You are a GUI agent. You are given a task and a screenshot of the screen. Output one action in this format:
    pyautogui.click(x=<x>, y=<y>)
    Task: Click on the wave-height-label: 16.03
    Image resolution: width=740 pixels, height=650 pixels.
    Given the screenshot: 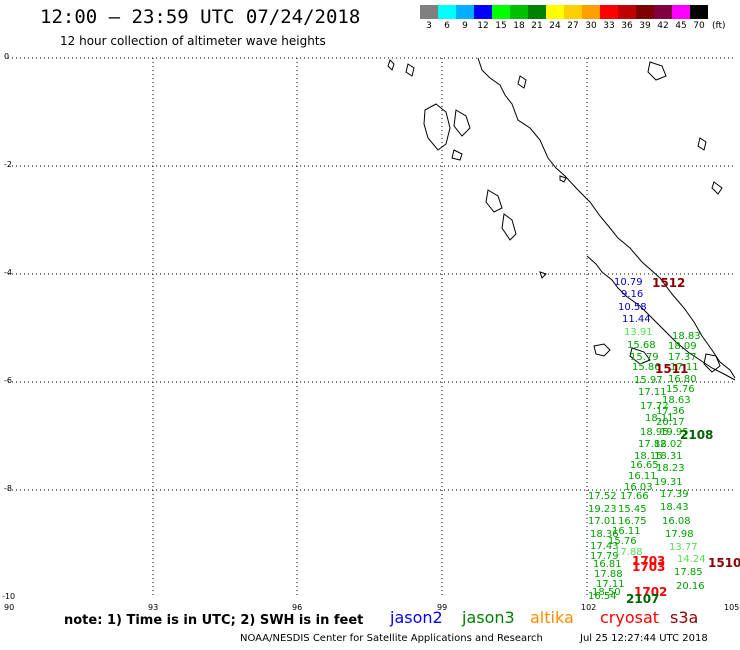 What is the action you would take?
    pyautogui.click(x=638, y=487)
    